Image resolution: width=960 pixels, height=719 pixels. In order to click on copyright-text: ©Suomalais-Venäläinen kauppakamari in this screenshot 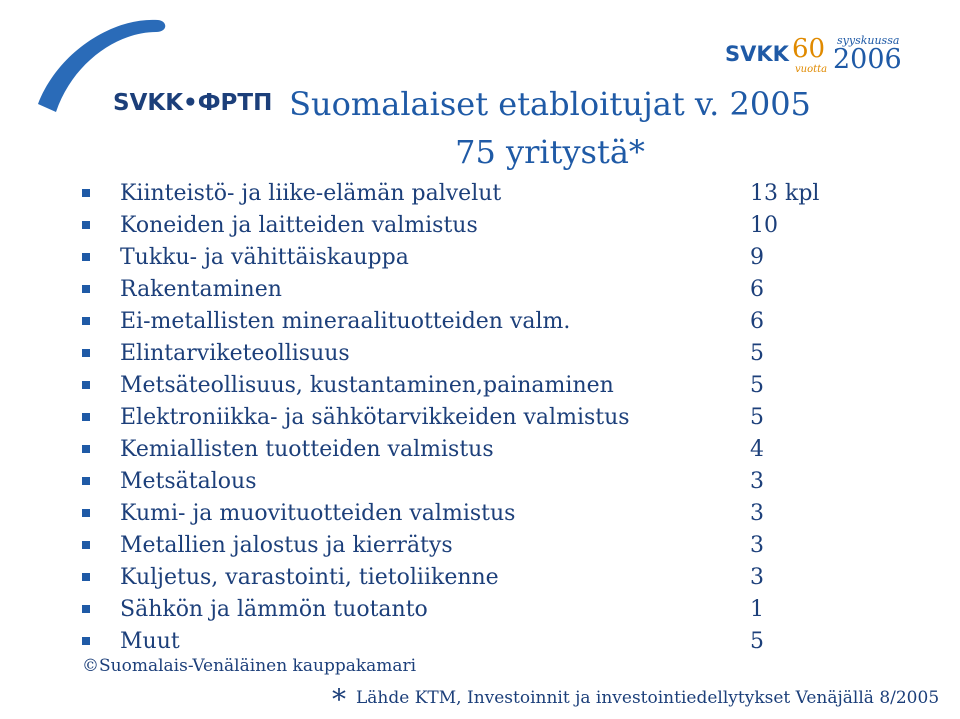, I will do `click(249, 666)`.